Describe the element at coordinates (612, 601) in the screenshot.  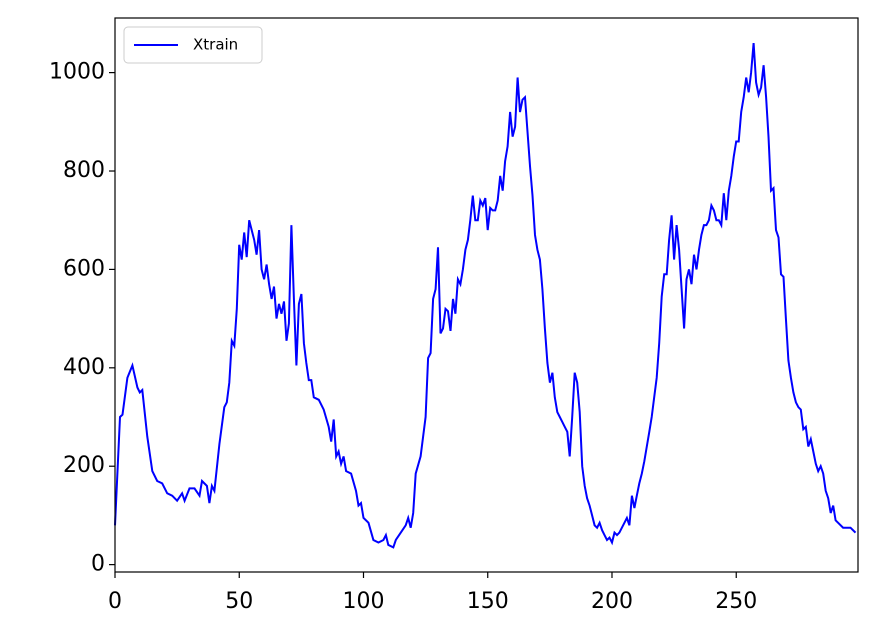
I see `x-tick-label: 200` at that location.